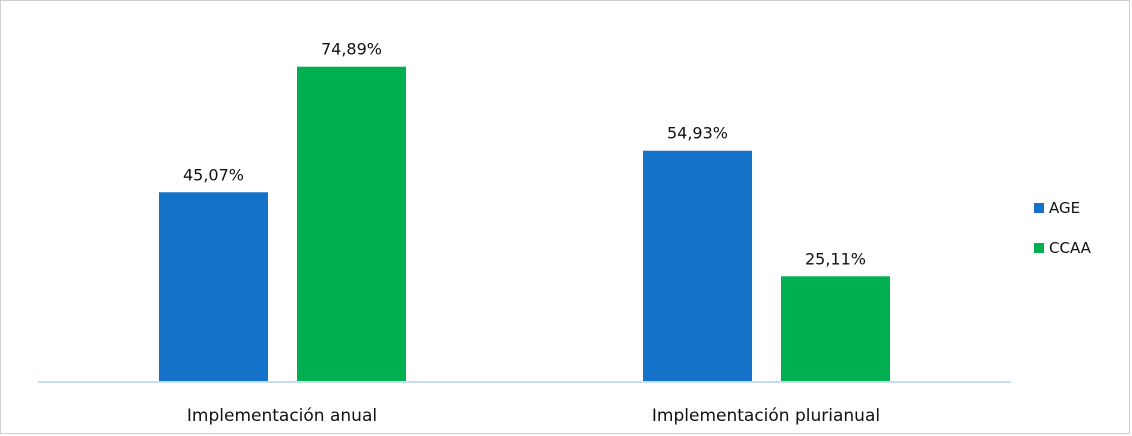  I want to click on data-label-ccaa-1: 25,11%, so click(835, 258).